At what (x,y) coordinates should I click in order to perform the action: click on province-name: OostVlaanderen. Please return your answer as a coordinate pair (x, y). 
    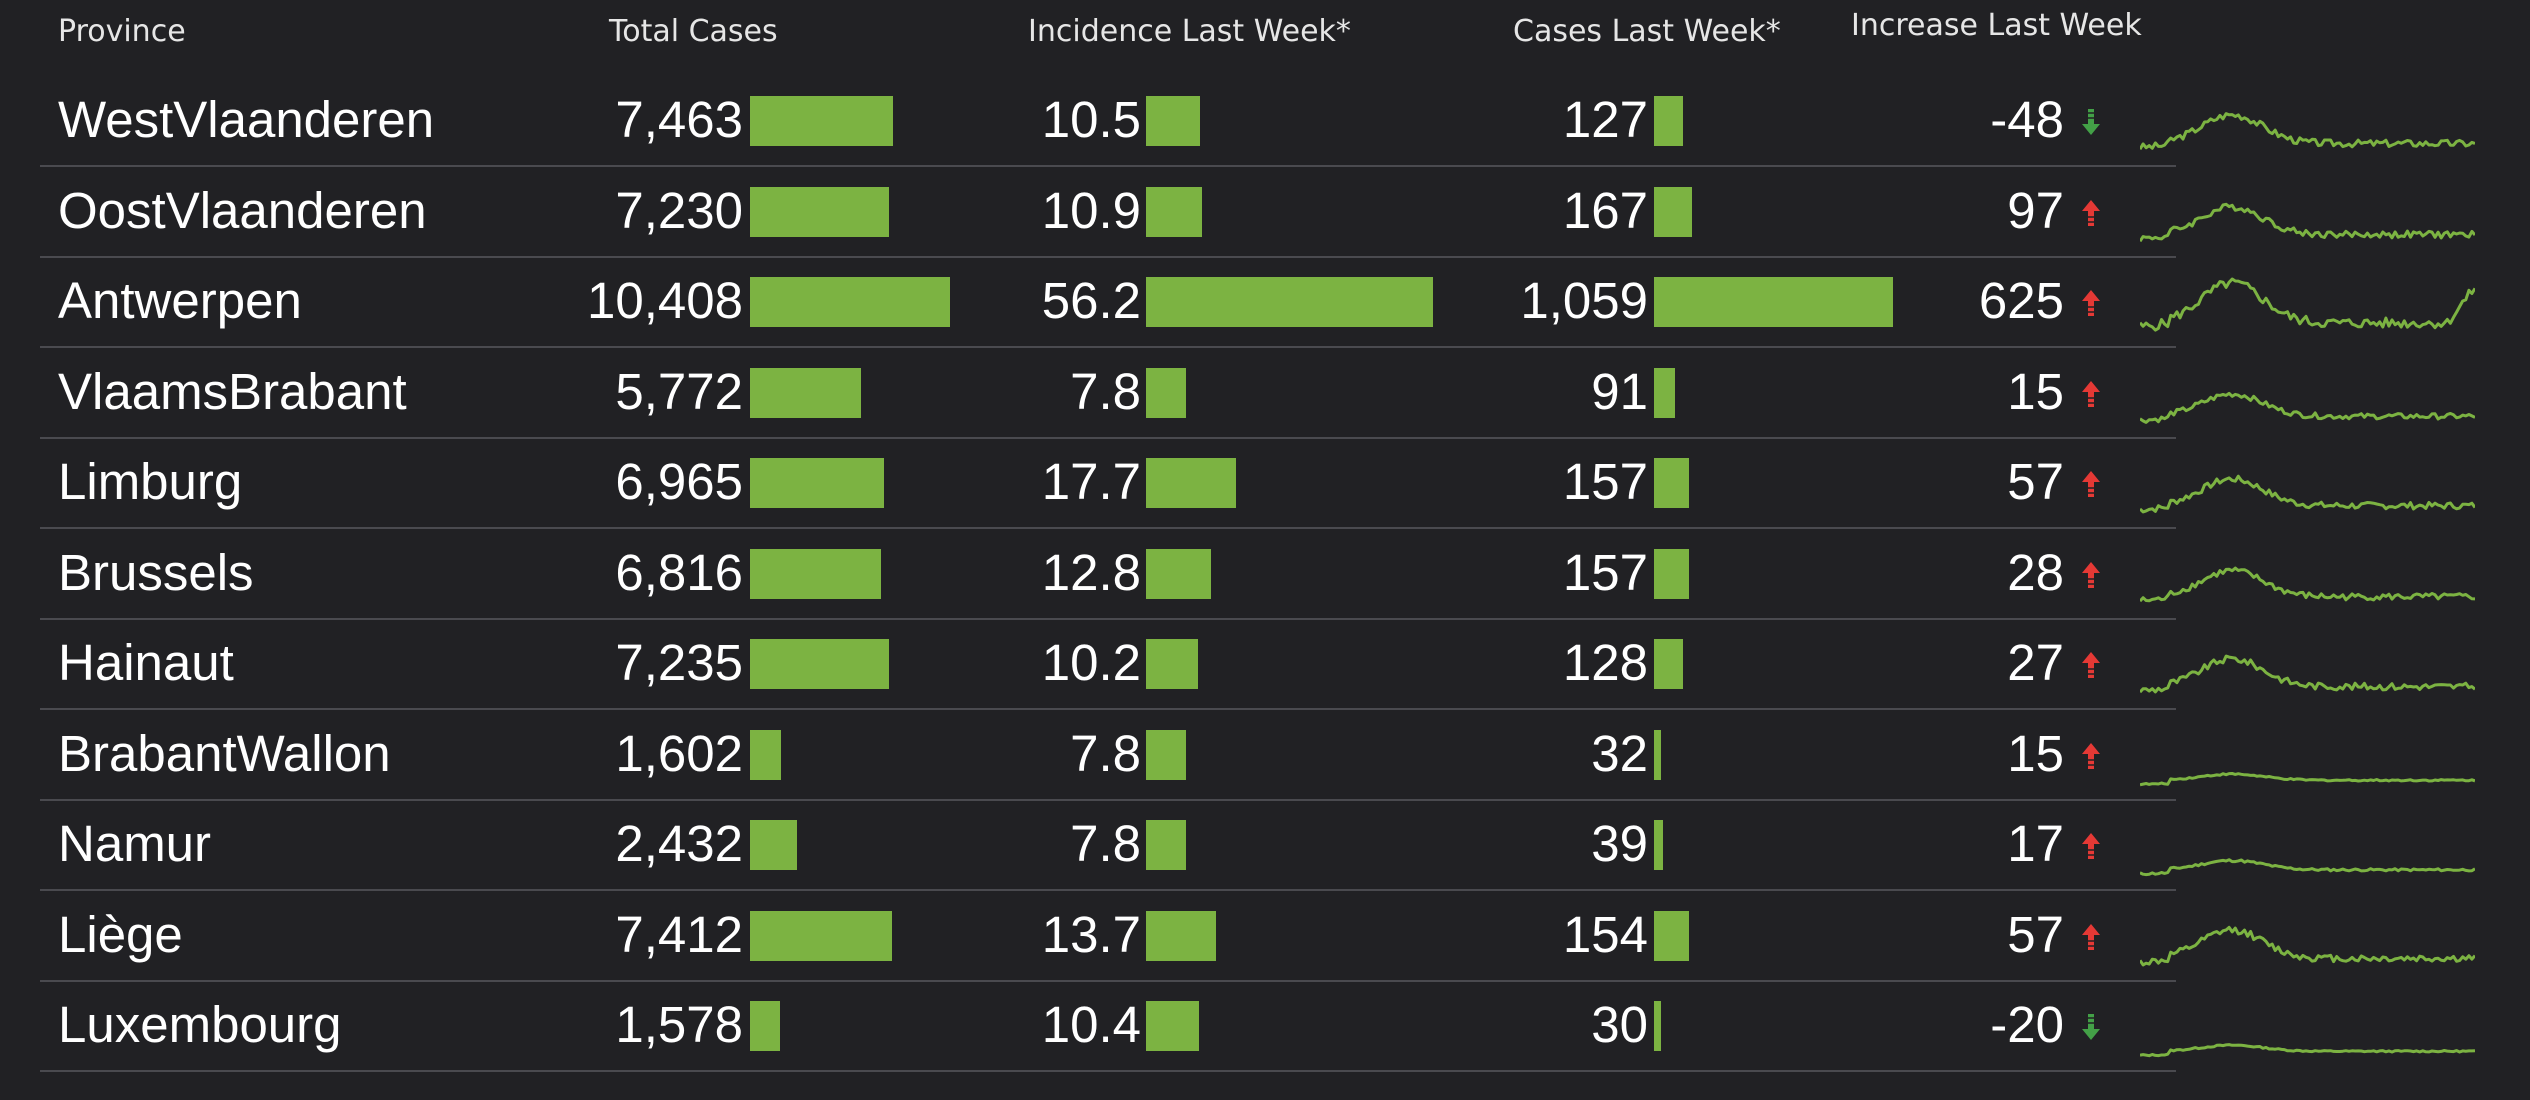
    Looking at the image, I should click on (242, 210).